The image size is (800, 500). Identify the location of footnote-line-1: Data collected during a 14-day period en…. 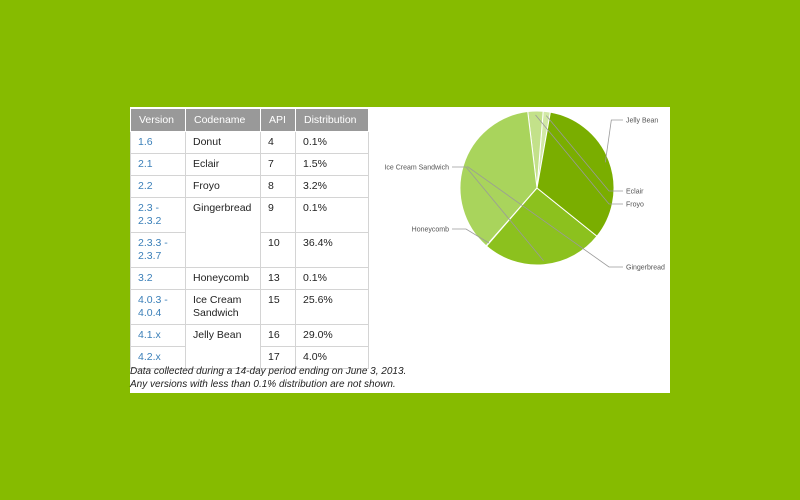
(268, 371).